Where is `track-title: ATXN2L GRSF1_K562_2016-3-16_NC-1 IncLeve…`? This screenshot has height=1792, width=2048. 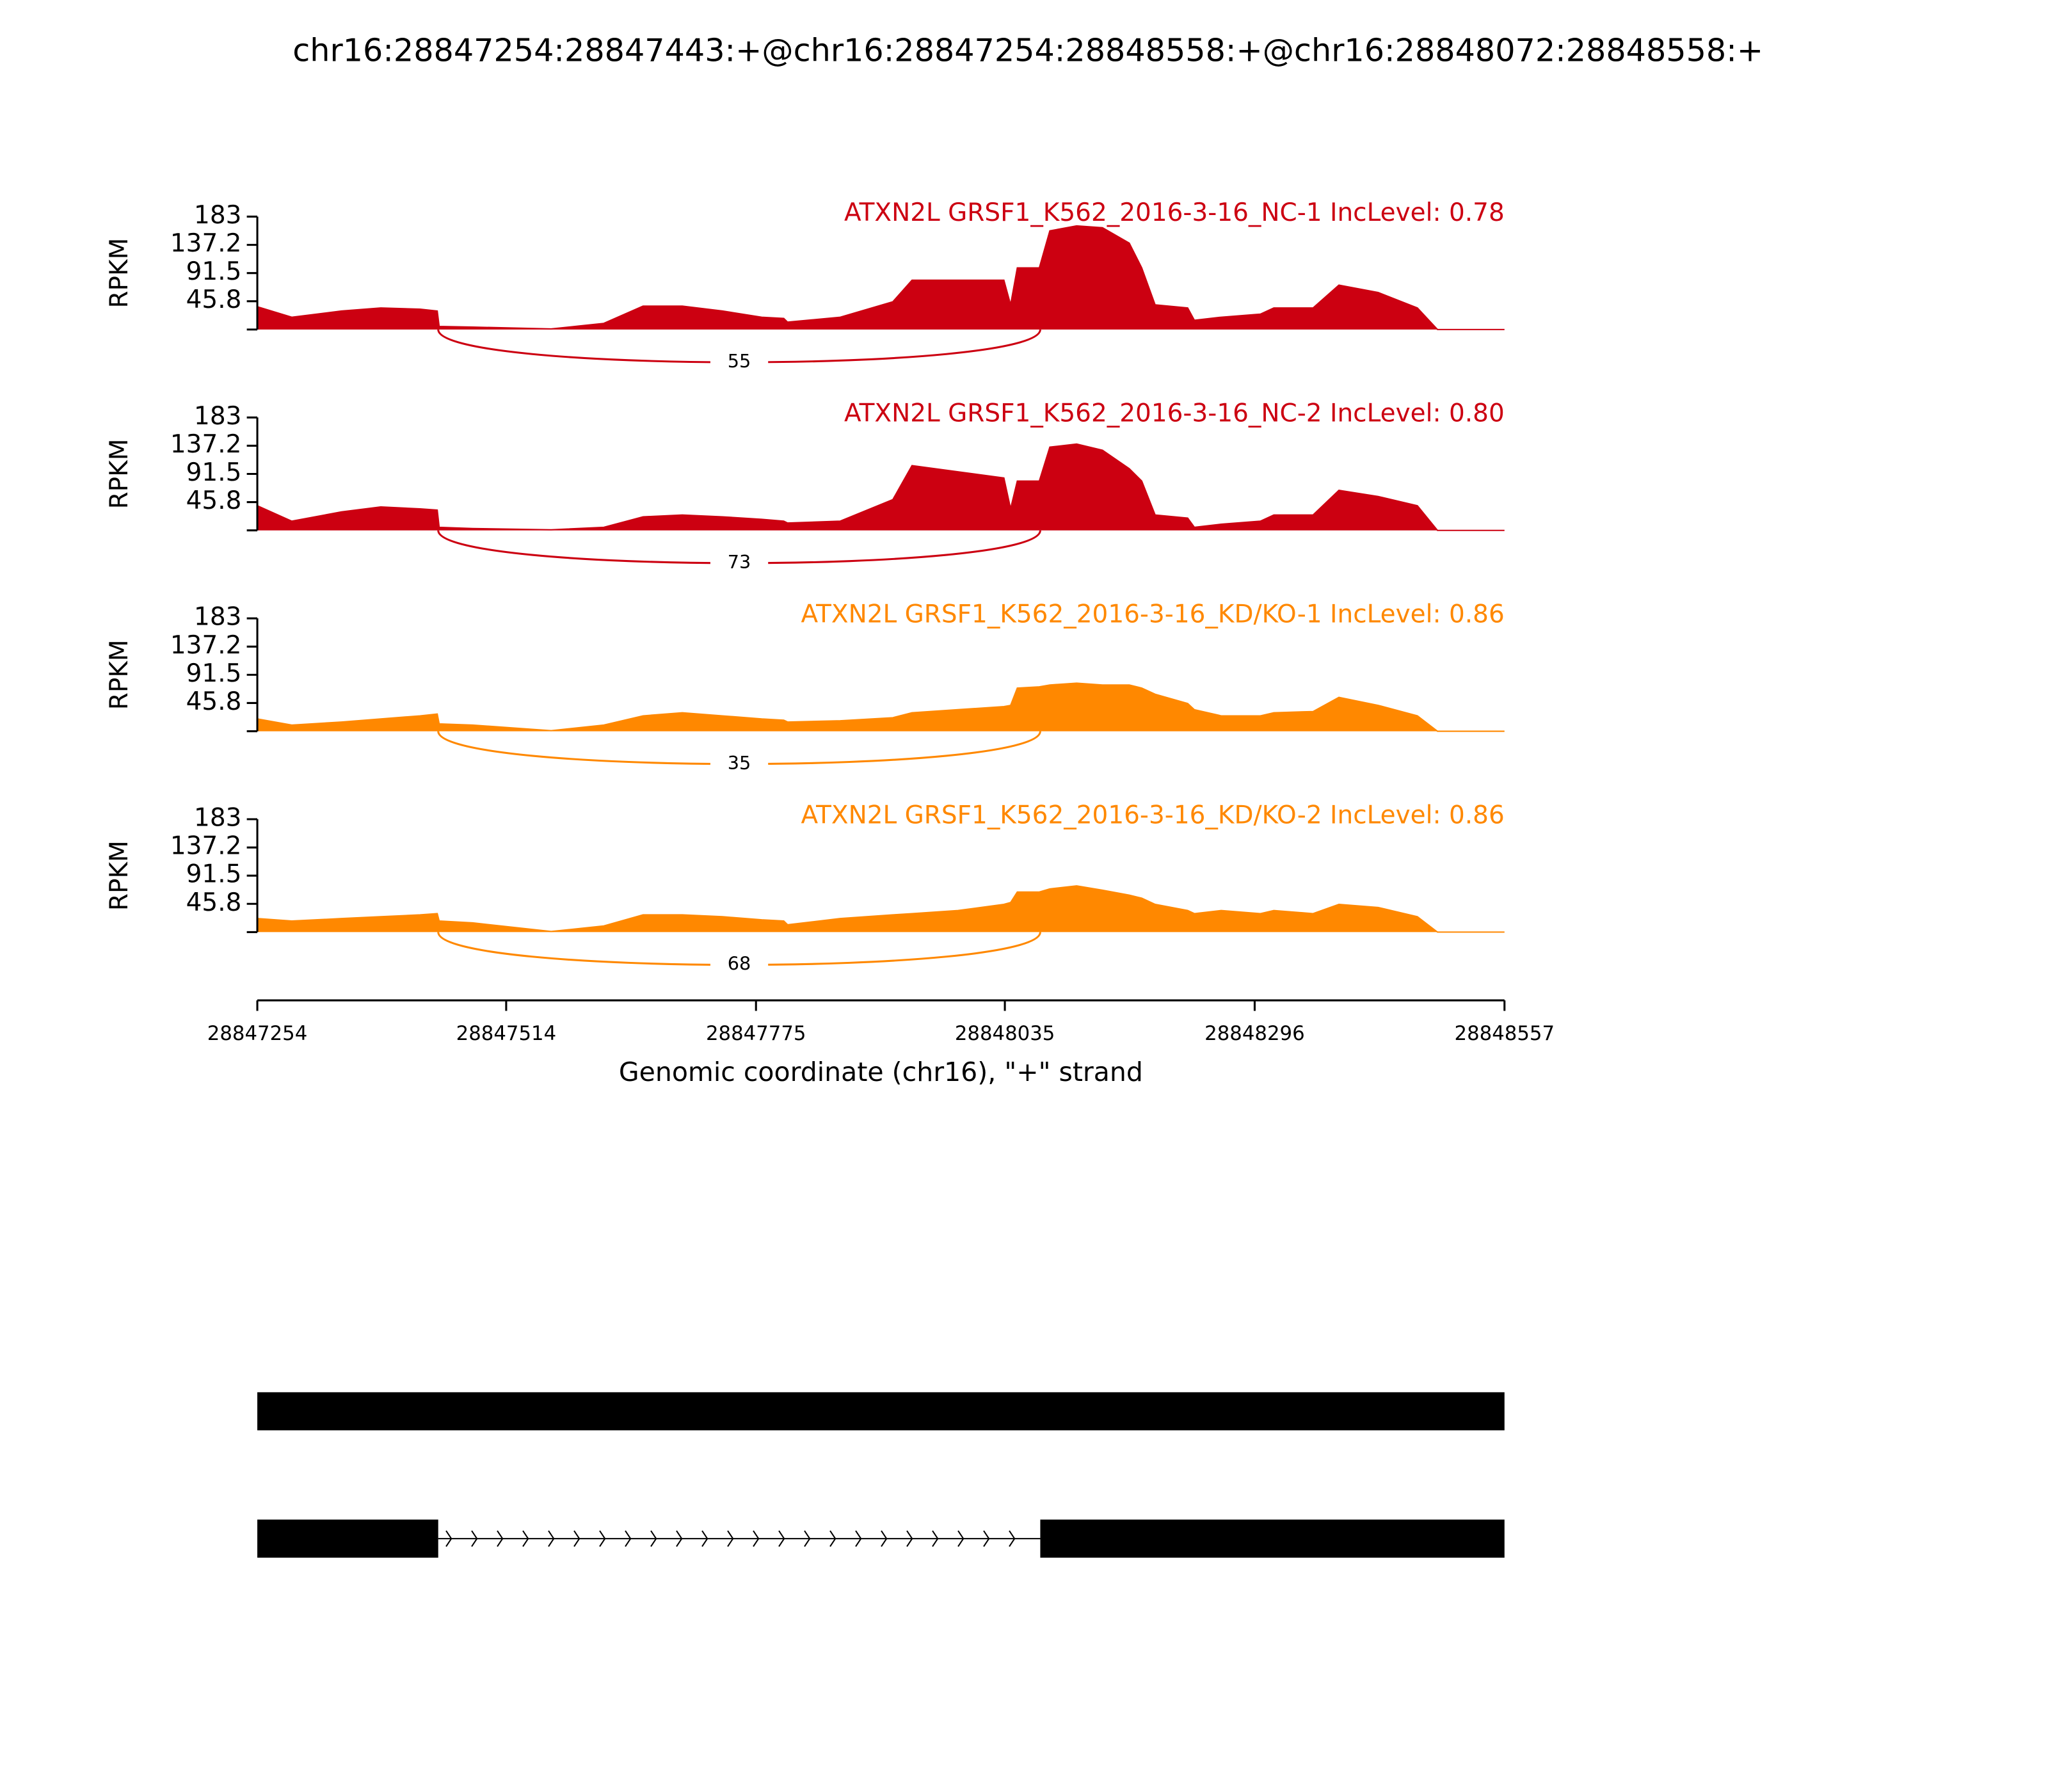 track-title: ATXN2L GRSF1_K562_2016-3-16_NC-1 IncLeve… is located at coordinates (1174, 212).